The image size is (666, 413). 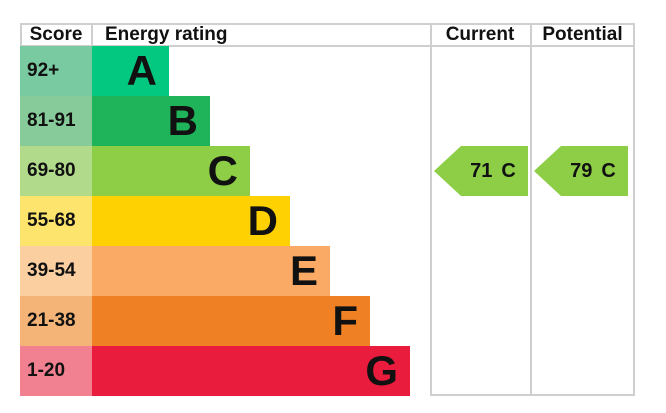 I want to click on rating-letter: B, so click(x=182, y=120).